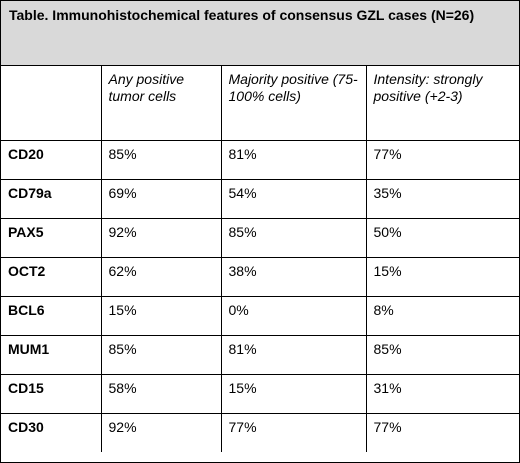 The image size is (520, 463). What do you see at coordinates (161, 199) in the screenshot?
I see `any-positive-cell: 69%` at bounding box center [161, 199].